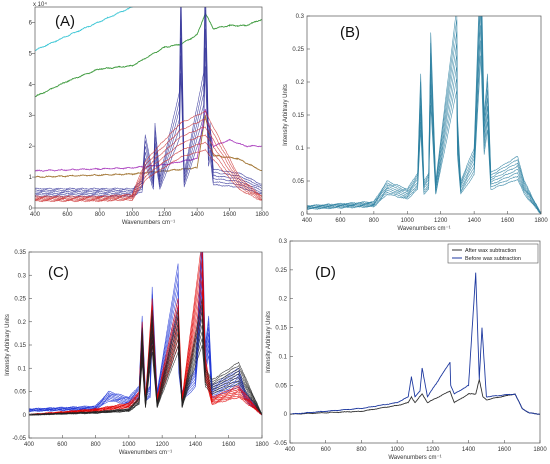  What do you see at coordinates (31, 23) in the screenshot?
I see `y-tick-label: 6` at bounding box center [31, 23].